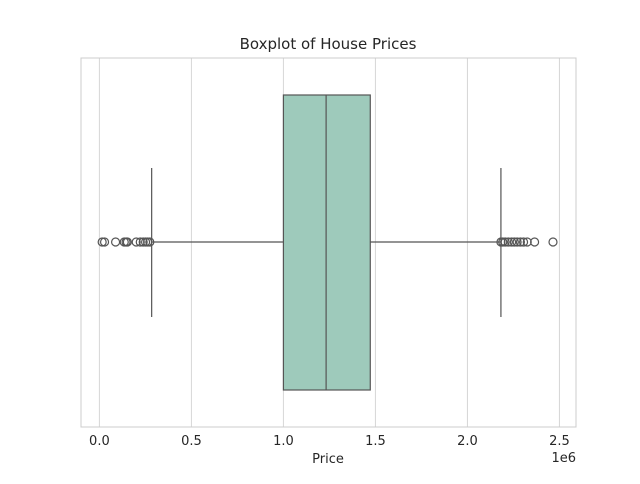 The width and height of the screenshot is (640, 484). What do you see at coordinates (559, 441) in the screenshot?
I see `x-tick-label: 2.5` at bounding box center [559, 441].